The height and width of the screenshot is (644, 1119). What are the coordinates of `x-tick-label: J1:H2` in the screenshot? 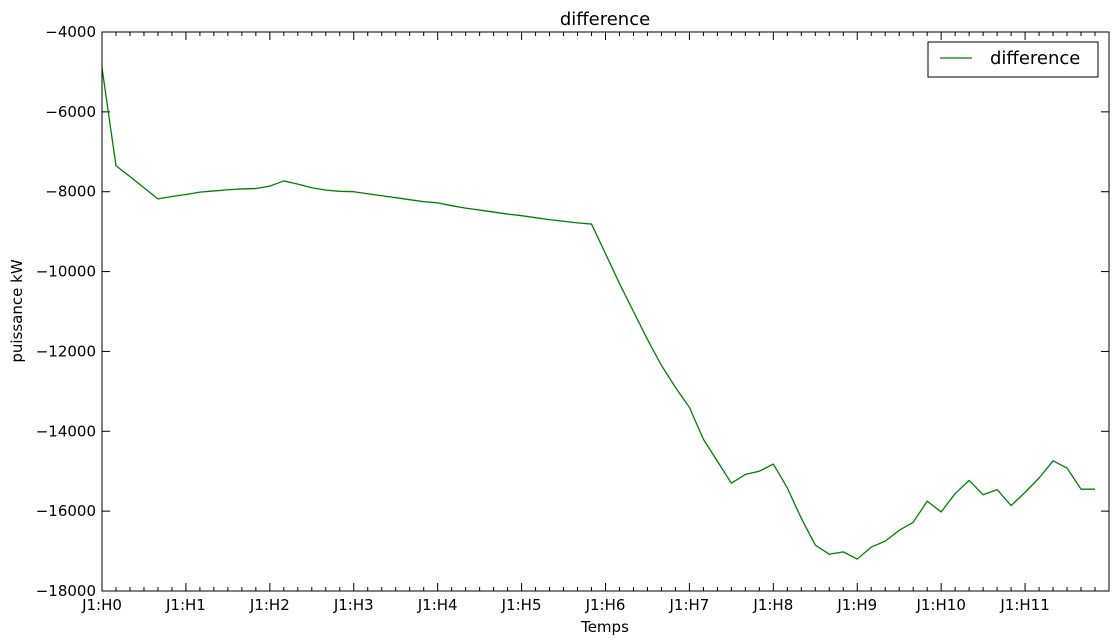 It's located at (269, 605).